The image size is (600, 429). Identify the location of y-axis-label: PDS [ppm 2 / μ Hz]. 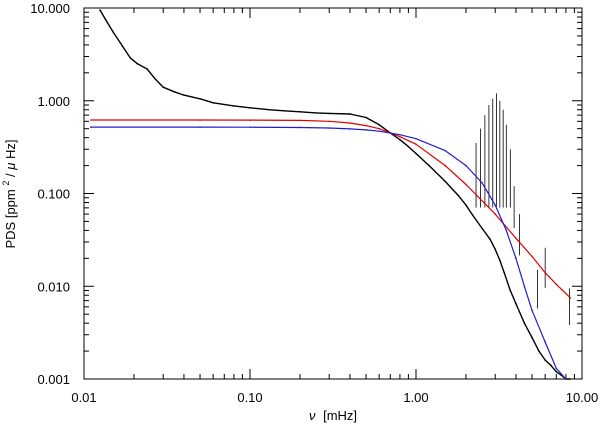
(9, 193).